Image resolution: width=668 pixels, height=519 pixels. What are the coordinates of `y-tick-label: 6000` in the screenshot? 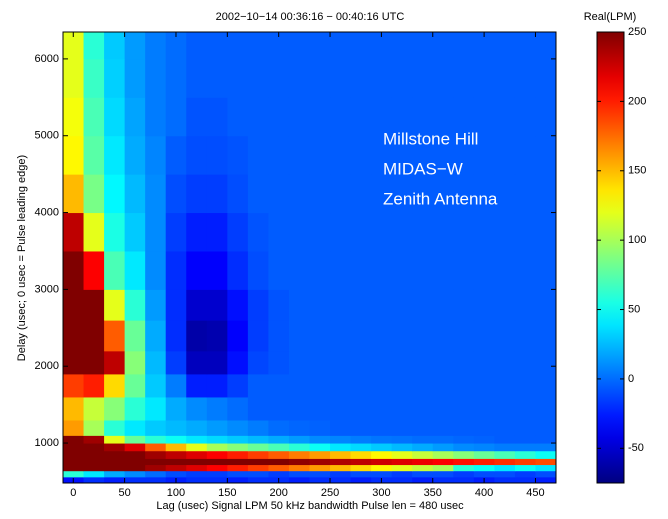 It's located at (47, 59).